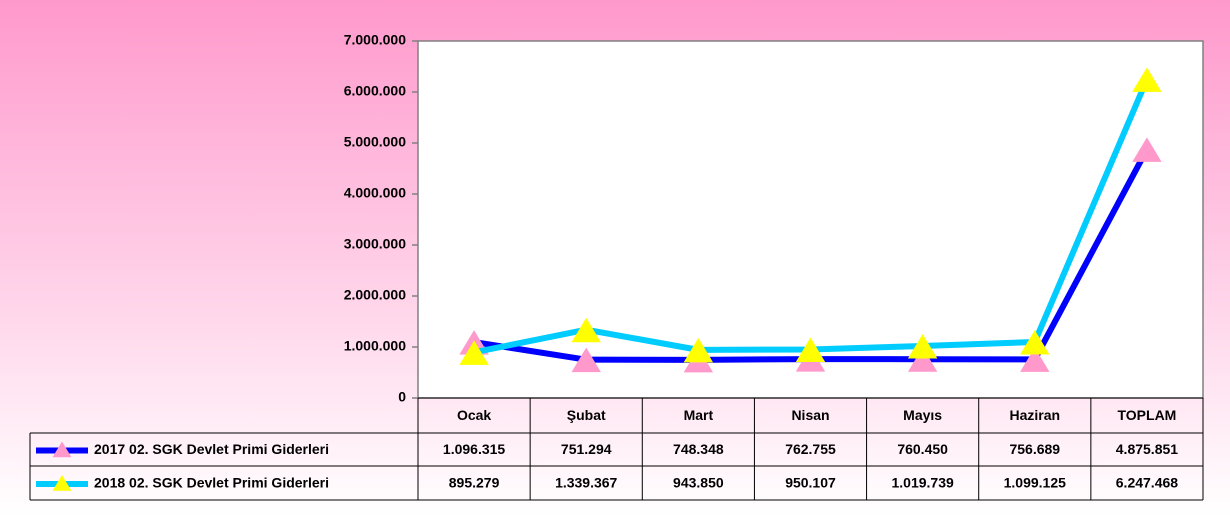 This screenshot has height=517, width=1230. What do you see at coordinates (922, 449) in the screenshot?
I see `table-value: 760.450` at bounding box center [922, 449].